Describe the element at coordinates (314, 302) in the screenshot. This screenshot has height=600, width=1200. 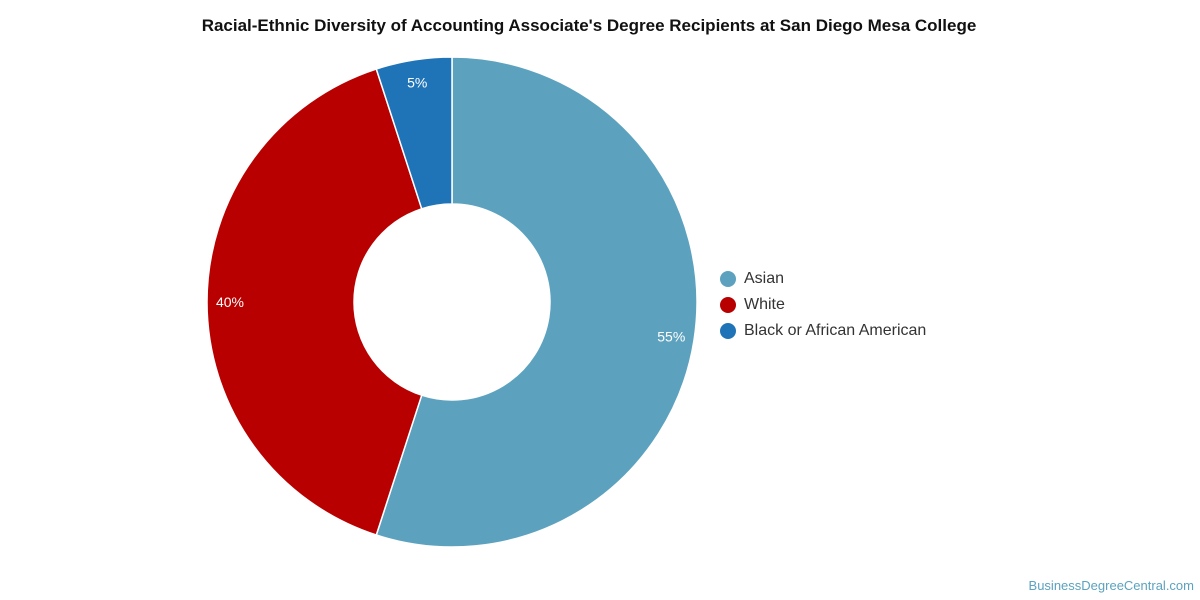
I see `slice-white` at that location.